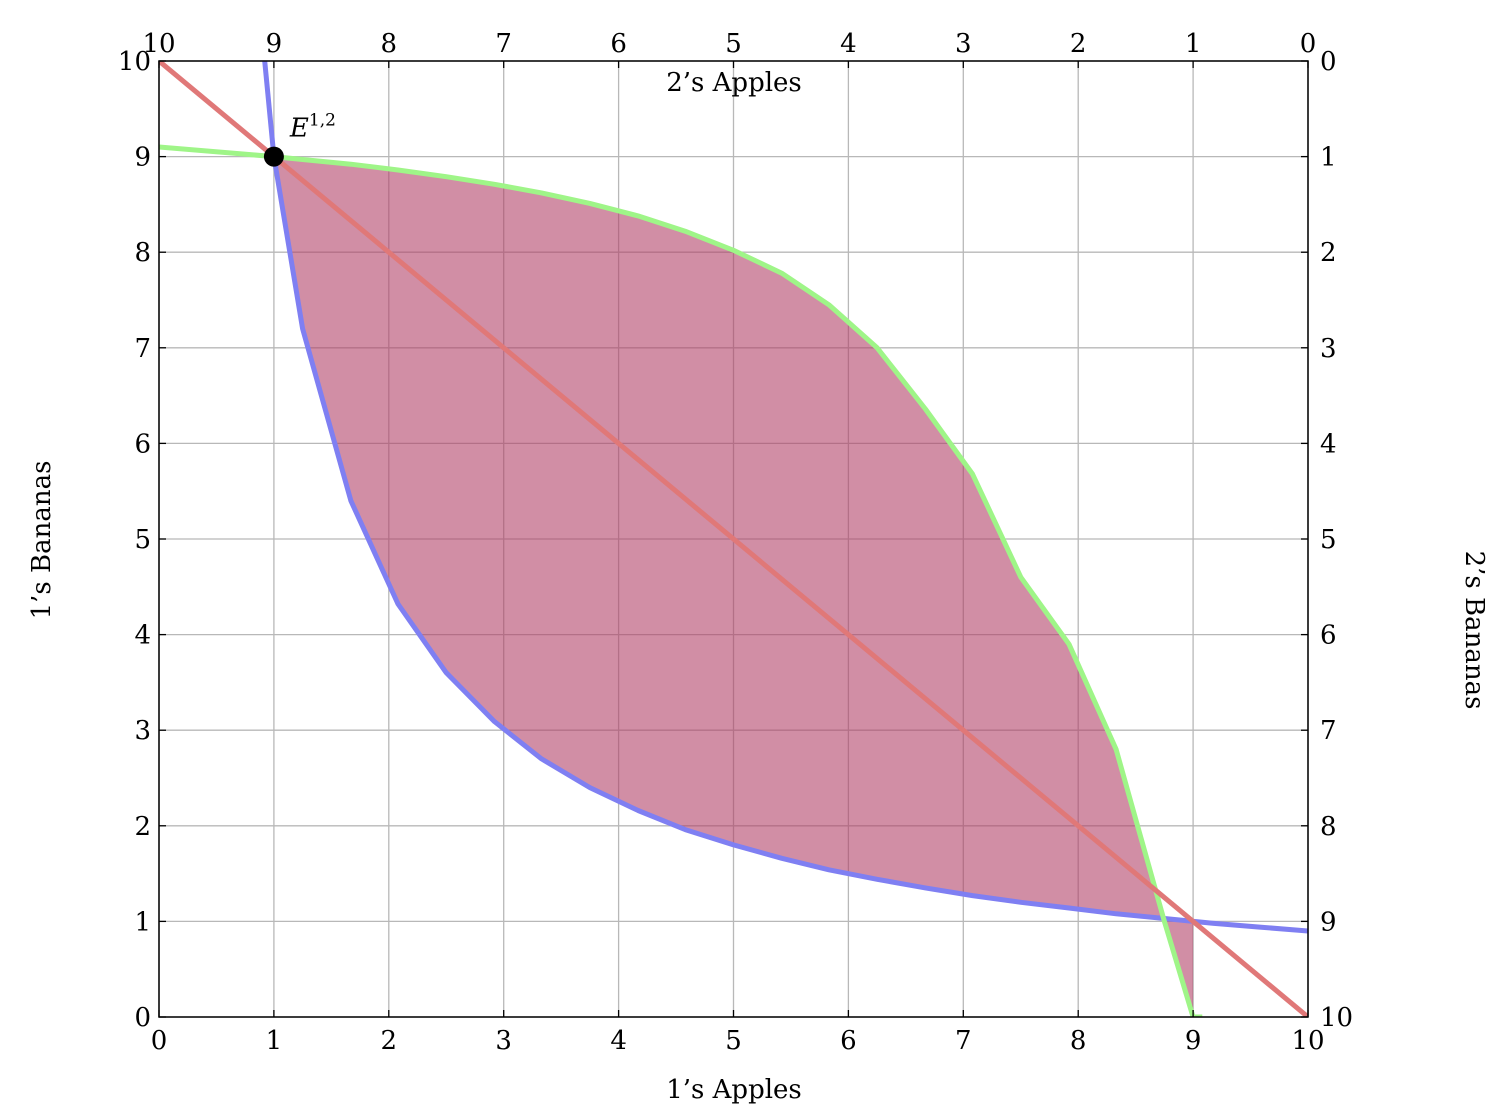 Image resolution: width=1510 pixels, height=1116 pixels. What do you see at coordinates (733, 1041) in the screenshot?
I see `x-bottom-tick-label: 5` at bounding box center [733, 1041].